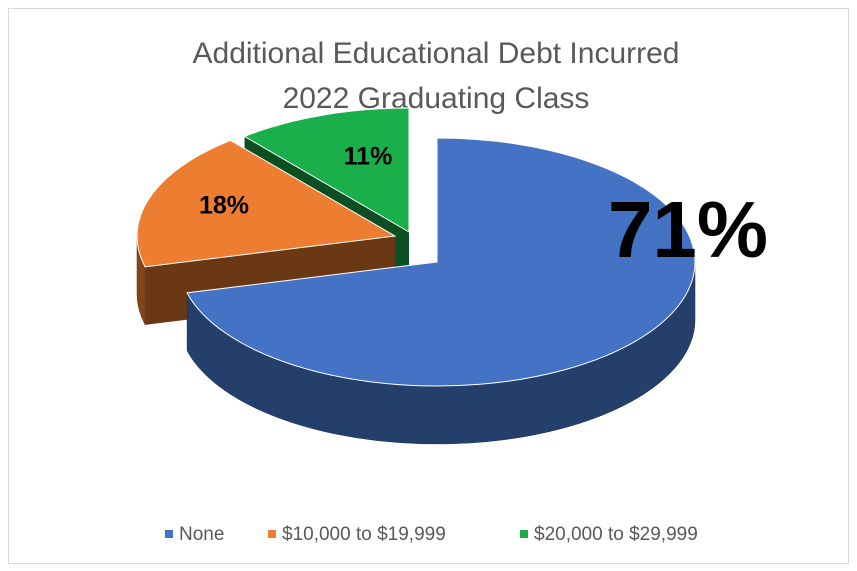 Image resolution: width=857 pixels, height=571 pixels. I want to click on legend-label: None, so click(201, 534).